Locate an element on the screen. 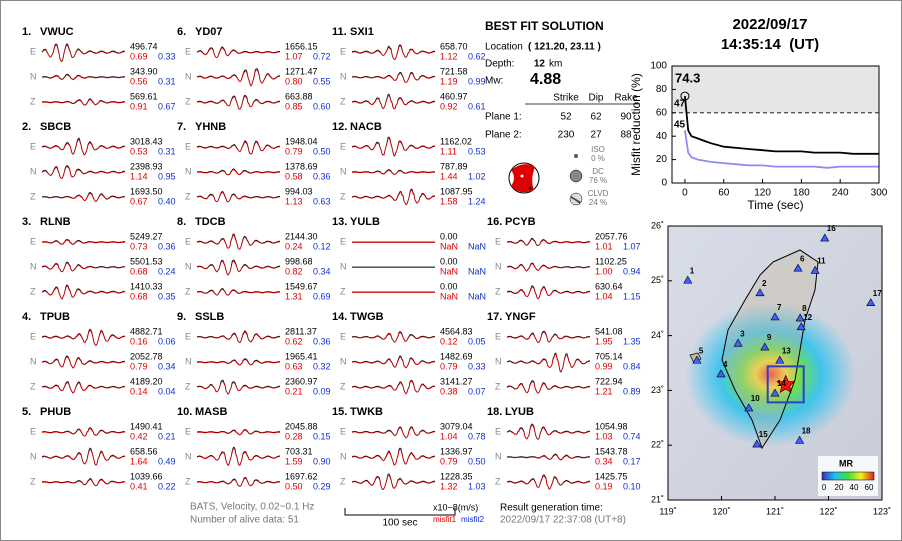 This screenshot has height=541, width=902. misfit2: NaN is located at coordinates (477, 296).